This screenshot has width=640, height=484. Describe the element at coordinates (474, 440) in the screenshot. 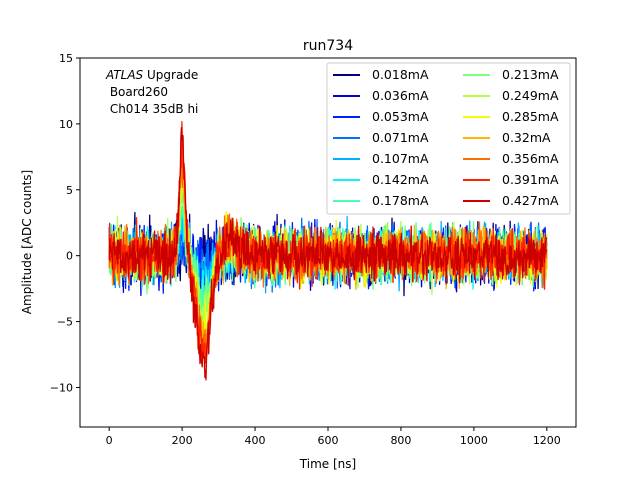

I see `x-tick-label: 1000` at that location.